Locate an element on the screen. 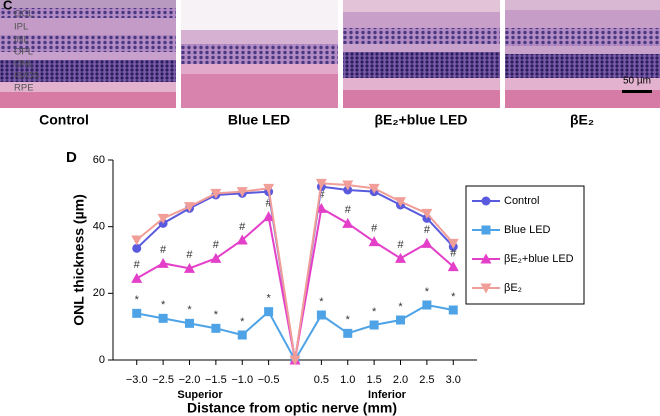  y-tick-label: 40 is located at coordinates (99, 227).